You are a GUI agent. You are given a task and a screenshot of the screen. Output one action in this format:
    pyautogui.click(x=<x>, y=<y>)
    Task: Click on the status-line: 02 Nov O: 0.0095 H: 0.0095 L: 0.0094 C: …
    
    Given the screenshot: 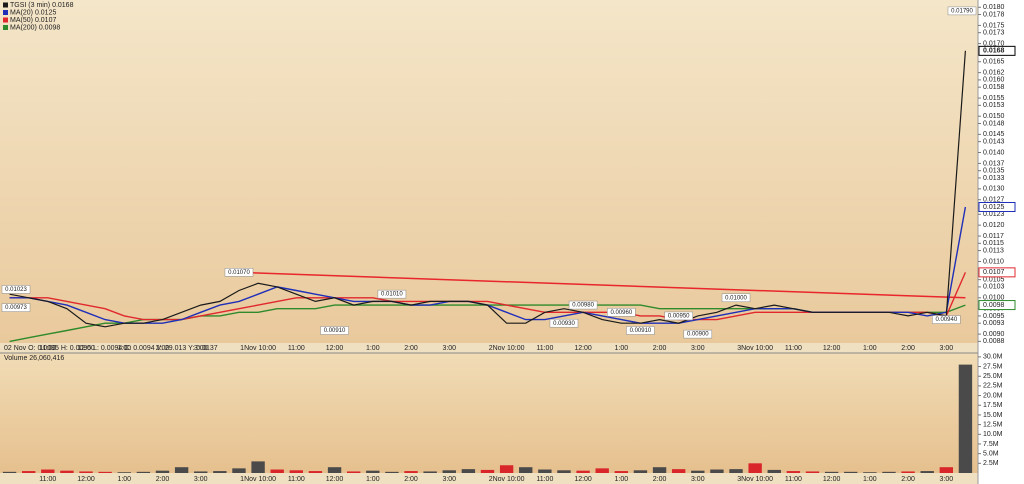 What is the action you would take?
    pyautogui.click(x=111, y=348)
    